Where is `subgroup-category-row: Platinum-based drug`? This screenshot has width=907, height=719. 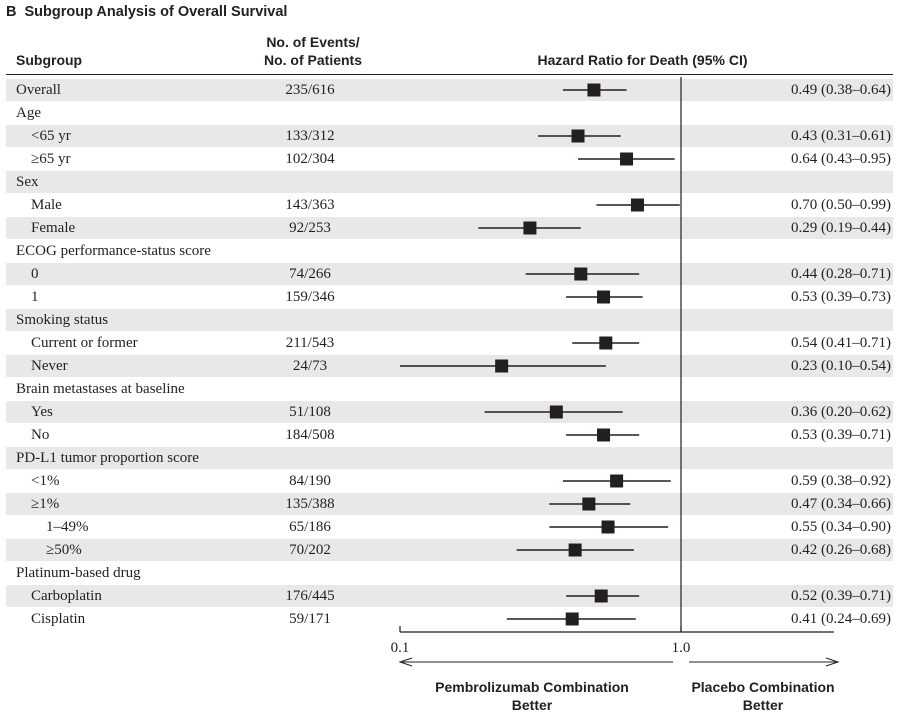
subgroup-category-row: Platinum-based drug is located at coordinates (449, 573).